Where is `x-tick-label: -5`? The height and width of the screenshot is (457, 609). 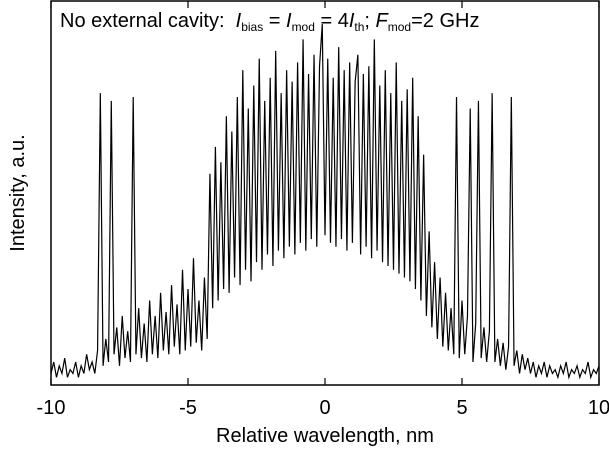
x-tick-label: -5 is located at coordinates (188, 408).